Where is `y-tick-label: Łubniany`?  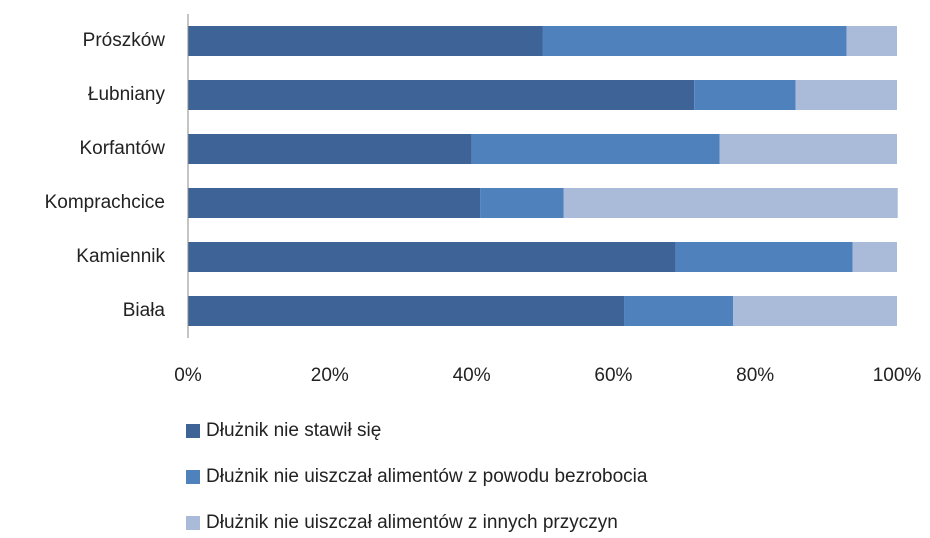
y-tick-label: Łubniany is located at coordinates (127, 94).